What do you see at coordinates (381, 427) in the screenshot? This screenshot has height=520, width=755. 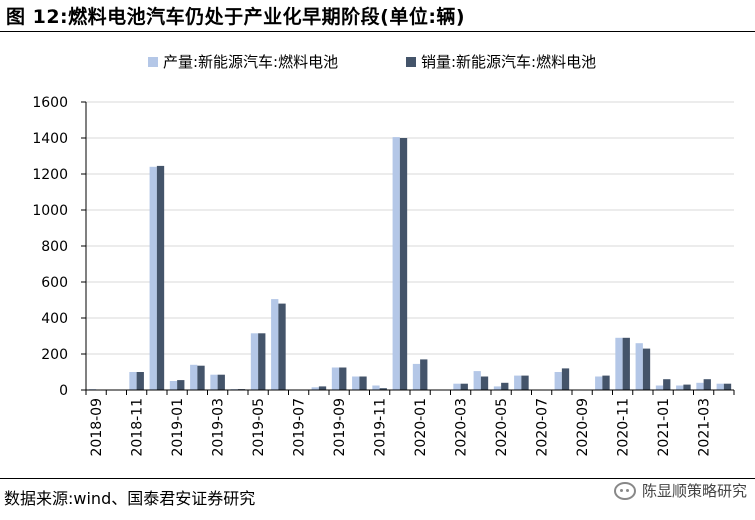 I see `x-tick-label: 2019-11` at bounding box center [381, 427].